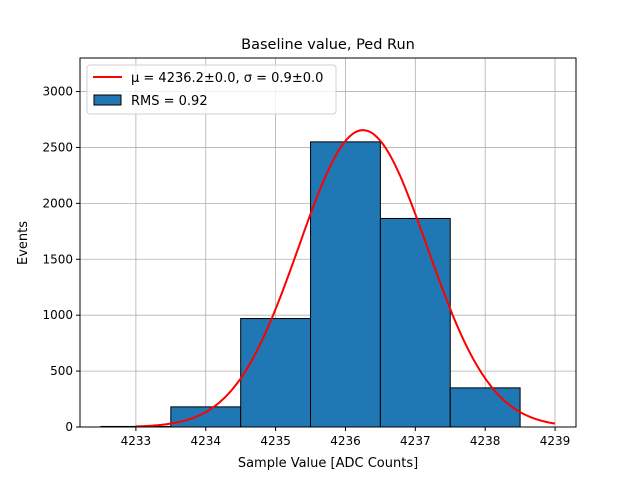  What do you see at coordinates (23, 243) in the screenshot?
I see `y-axis-label: Events` at bounding box center [23, 243].